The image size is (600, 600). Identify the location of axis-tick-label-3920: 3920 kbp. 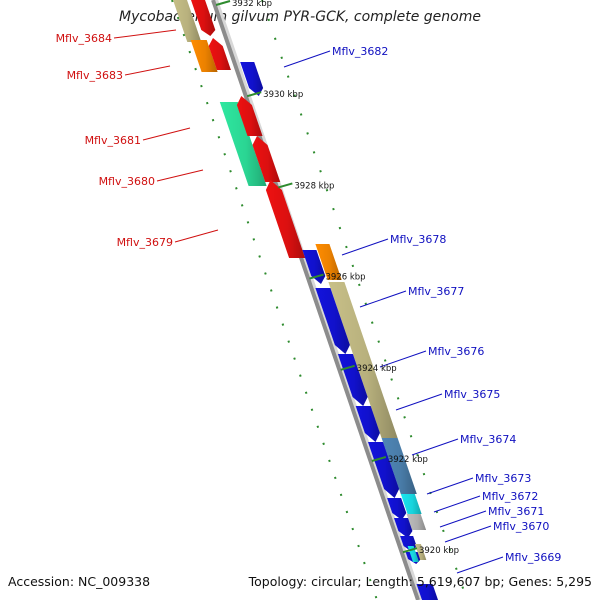
(439, 551).